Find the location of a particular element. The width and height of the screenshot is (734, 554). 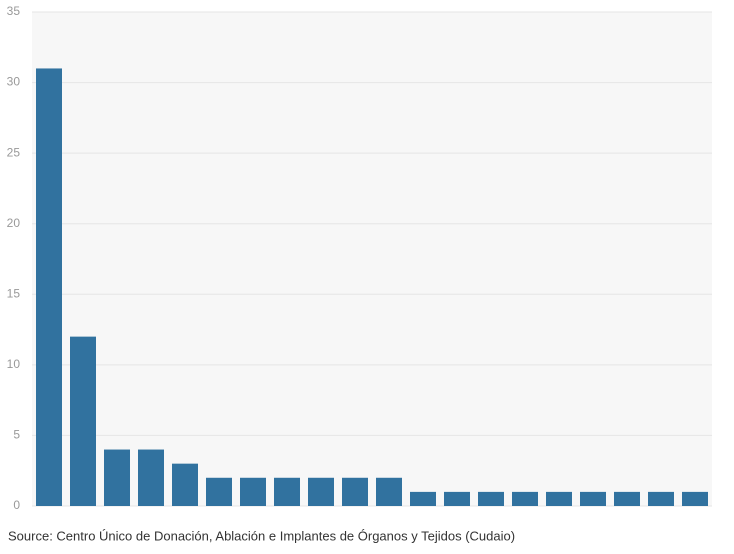

y-tick-label: 0 is located at coordinates (16, 505).